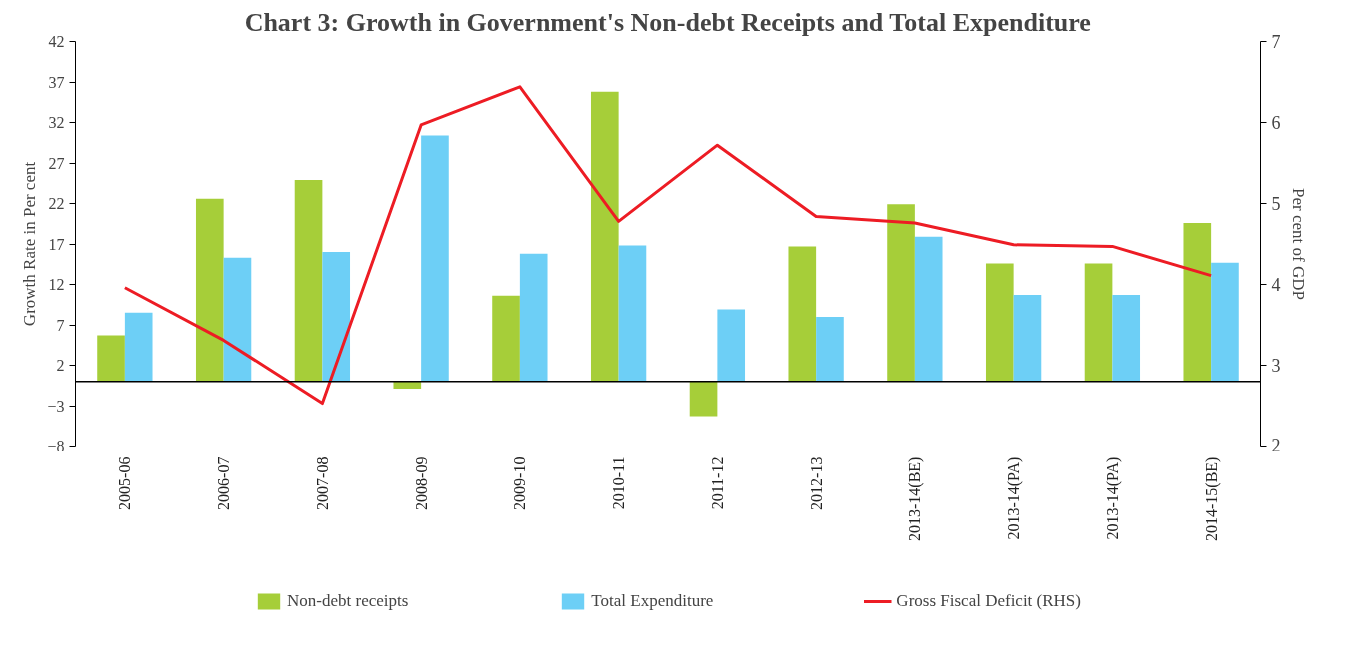 The height and width of the screenshot is (658, 1353). I want to click on x-tick-label: 2006-07, so click(224, 483).